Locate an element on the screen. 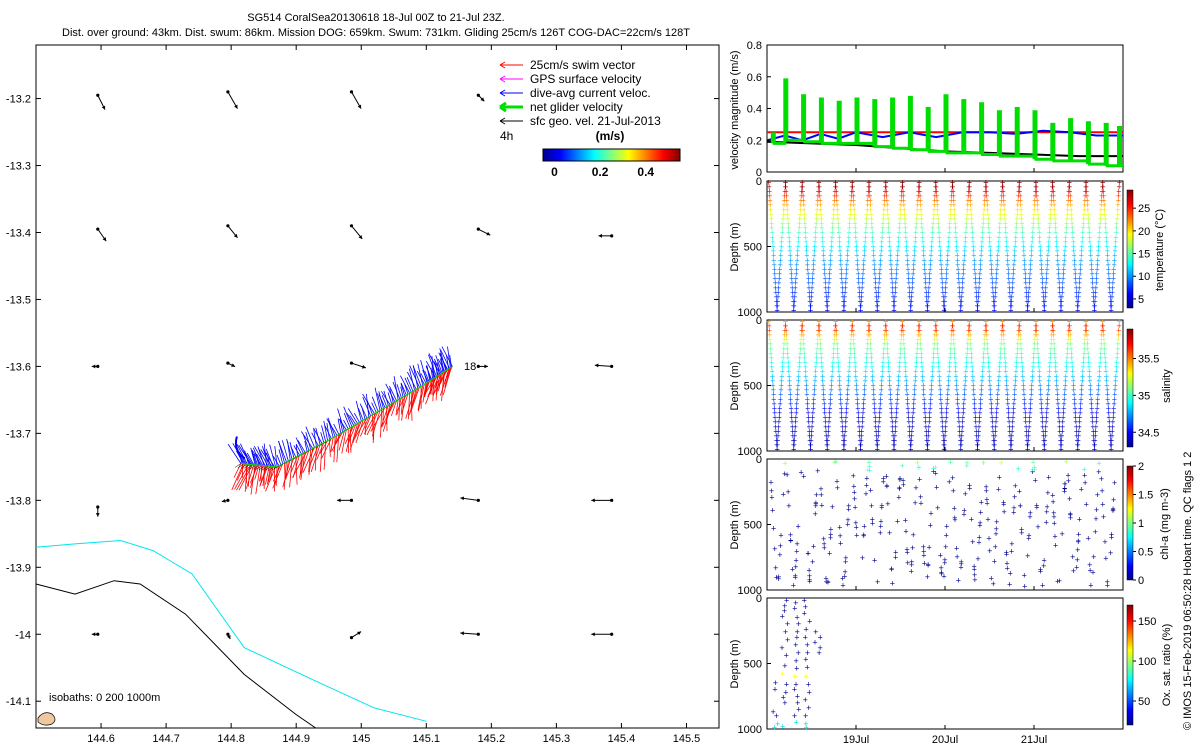 The image size is (1200, 750). oxygen-colorbar-label: Ox. sat. ratio (%) is located at coordinates (1167, 665).